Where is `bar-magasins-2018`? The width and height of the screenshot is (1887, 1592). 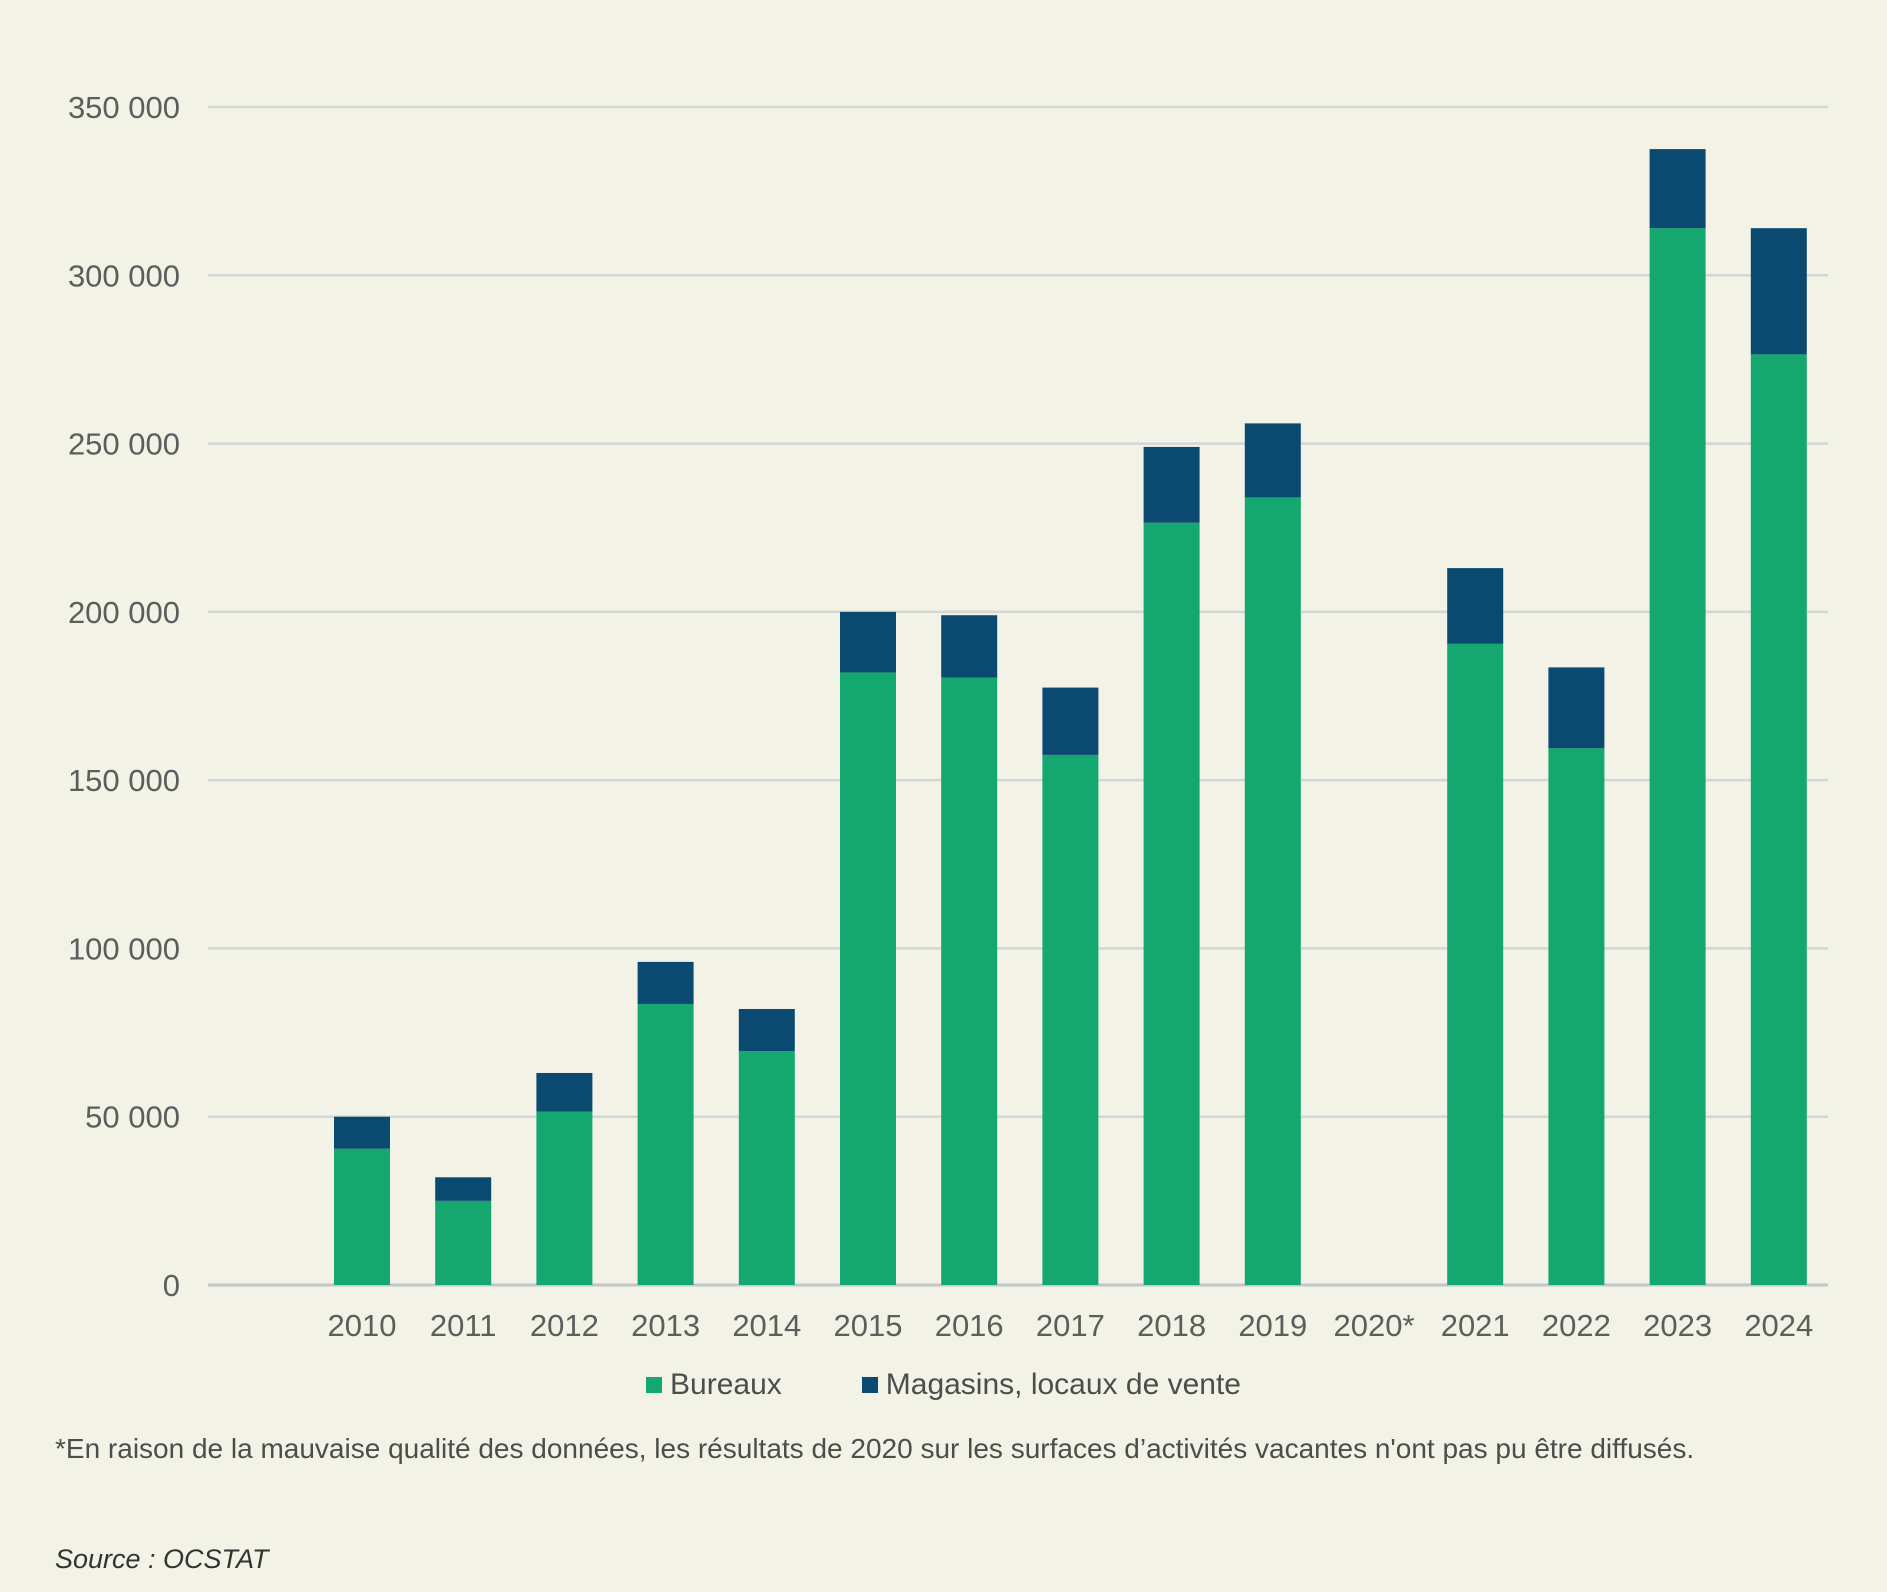 bar-magasins-2018 is located at coordinates (1171, 484).